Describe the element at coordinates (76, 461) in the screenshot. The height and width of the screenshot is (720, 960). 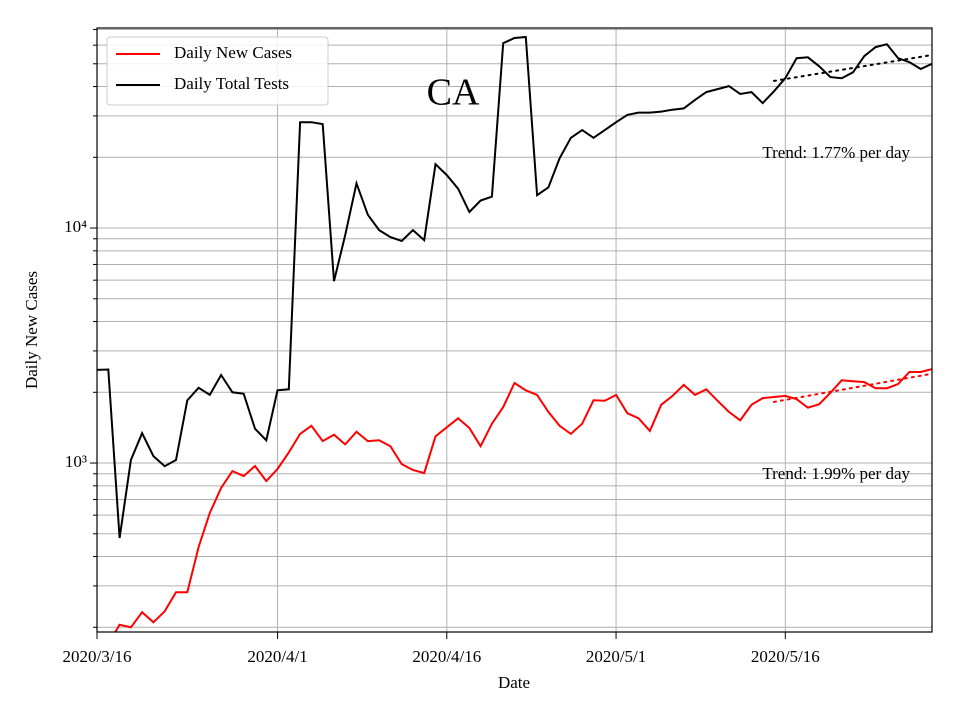
I see `y-tick-label: 10³` at that location.